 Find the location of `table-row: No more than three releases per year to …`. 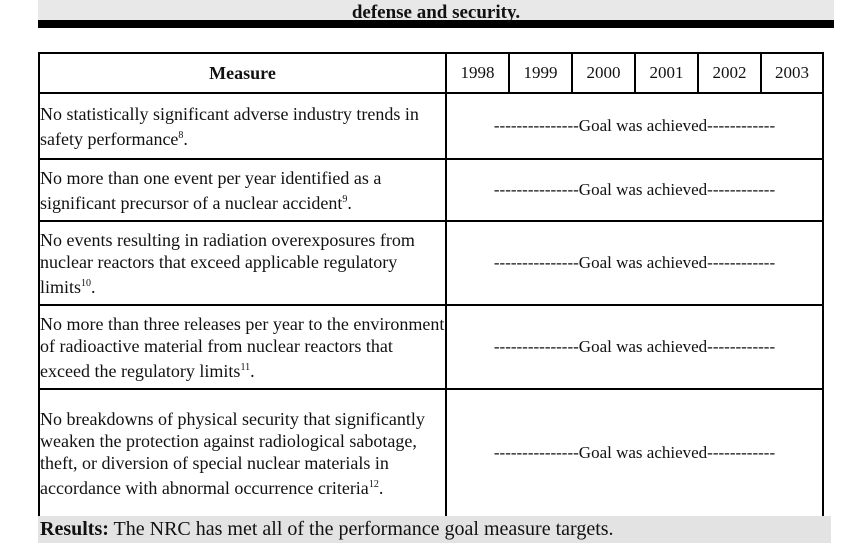

table-row: No more than three releases per year to … is located at coordinates (431, 347).